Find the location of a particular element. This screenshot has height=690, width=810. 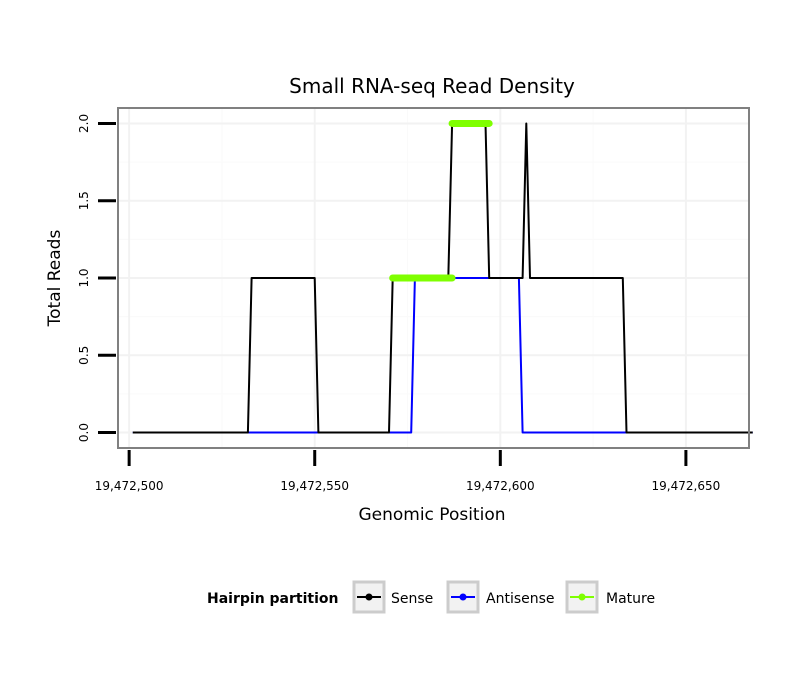

legend-title: Hairpin partition is located at coordinates (272, 599).